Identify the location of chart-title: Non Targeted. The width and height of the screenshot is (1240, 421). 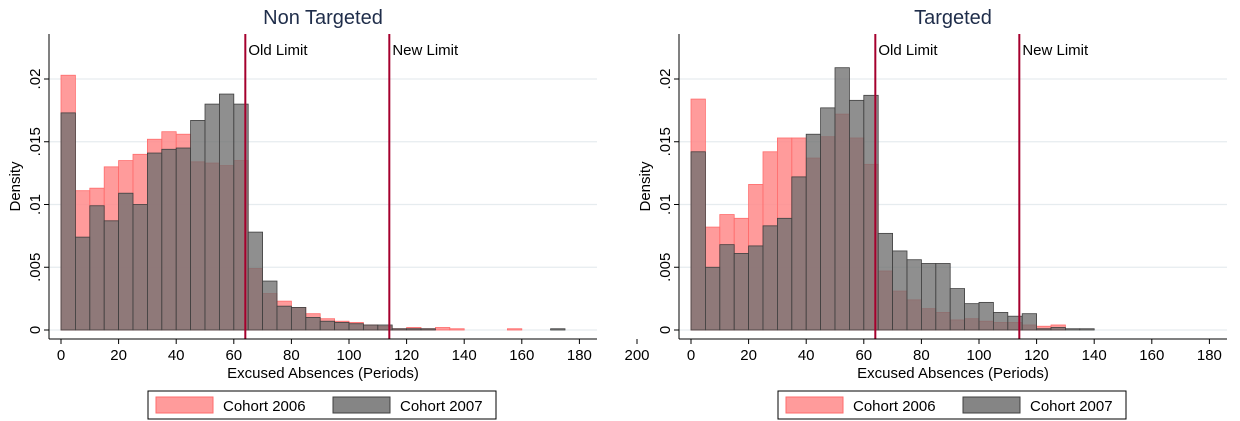
(323, 18).